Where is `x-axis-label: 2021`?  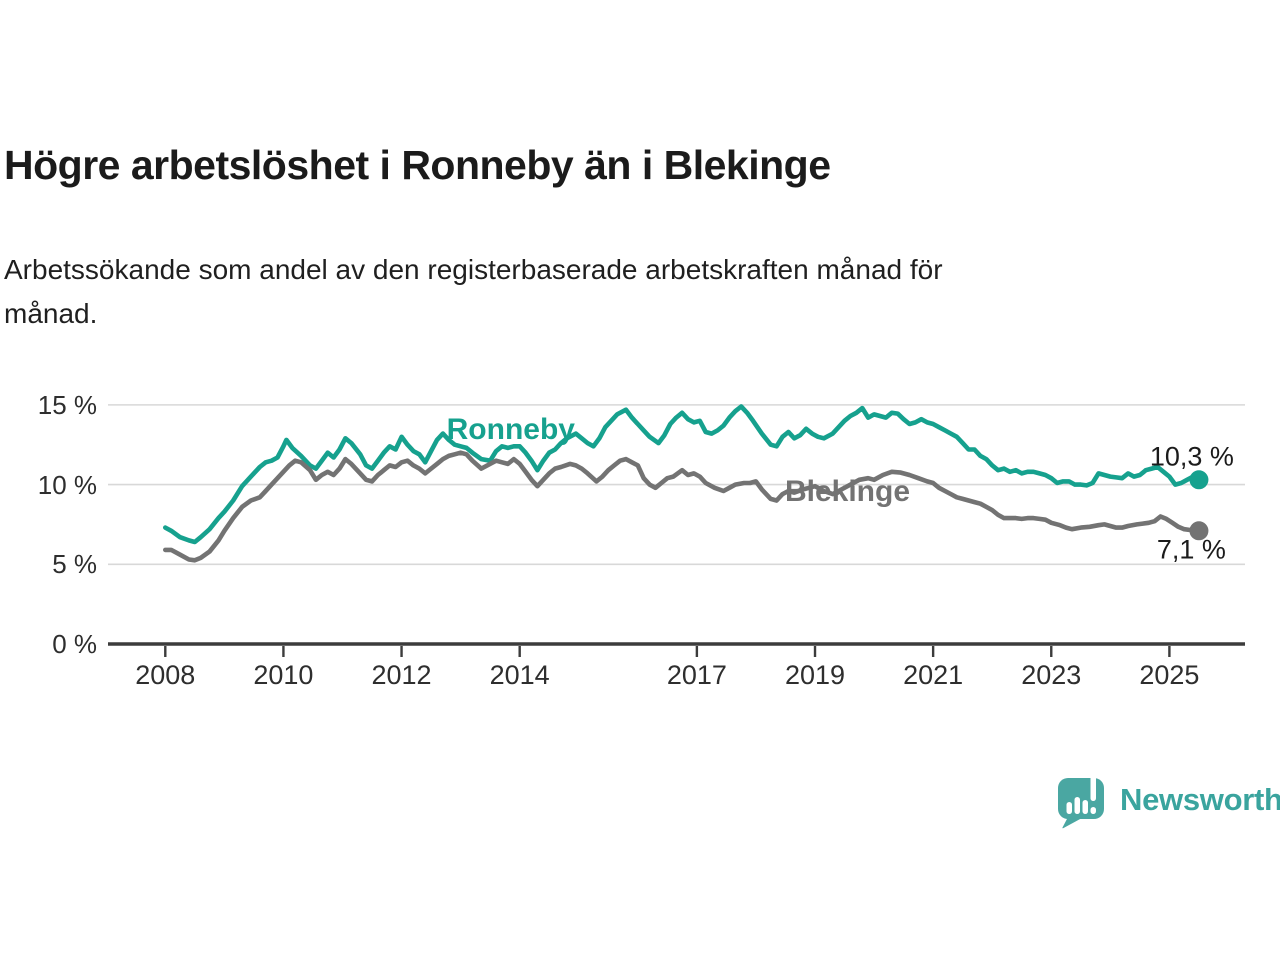 x-axis-label: 2021 is located at coordinates (933, 675).